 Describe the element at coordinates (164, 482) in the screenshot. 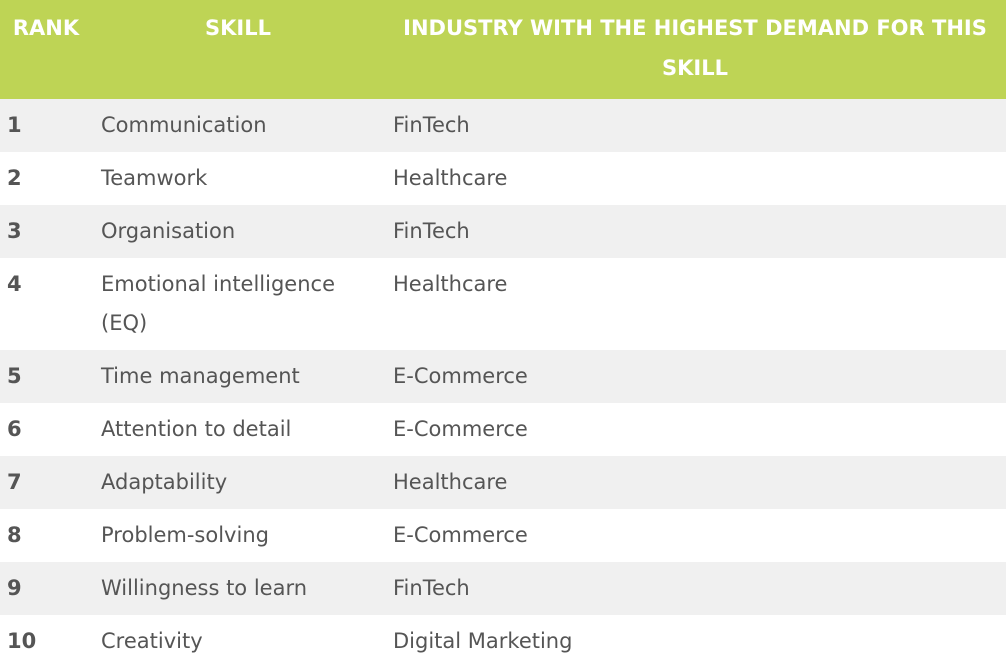

I see `skill-cell: Adaptability` at that location.